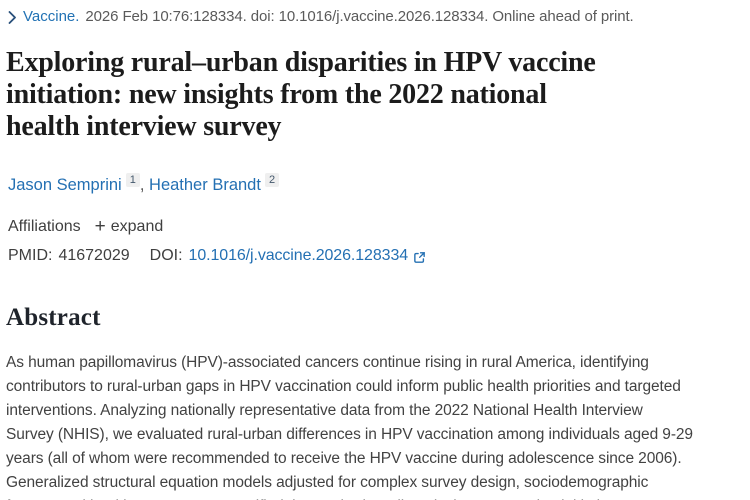  I want to click on expand-affiliations-button: + expand, so click(129, 226).